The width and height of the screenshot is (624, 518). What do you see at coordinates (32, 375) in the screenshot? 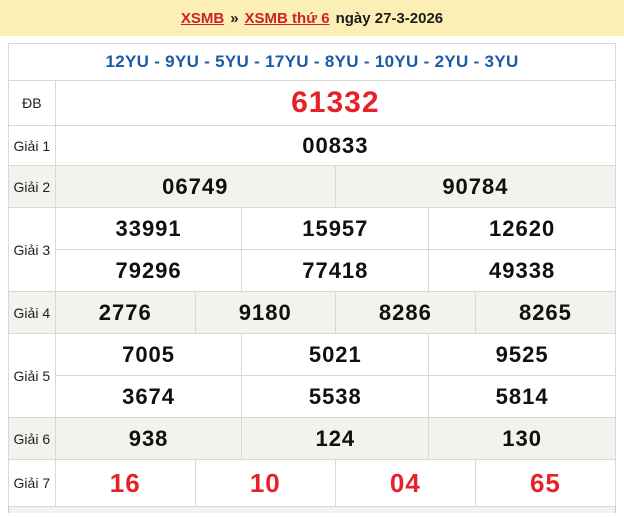
I see `prize5-label: Giải 5` at bounding box center [32, 375].